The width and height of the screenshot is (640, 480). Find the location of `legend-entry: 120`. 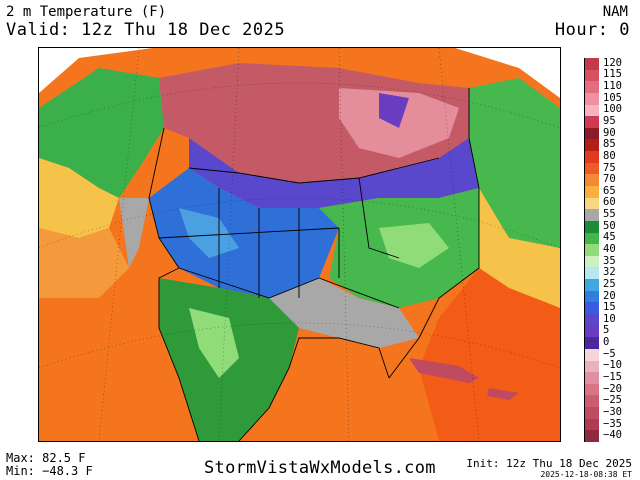

legend-entry: 120 is located at coordinates (607, 63).